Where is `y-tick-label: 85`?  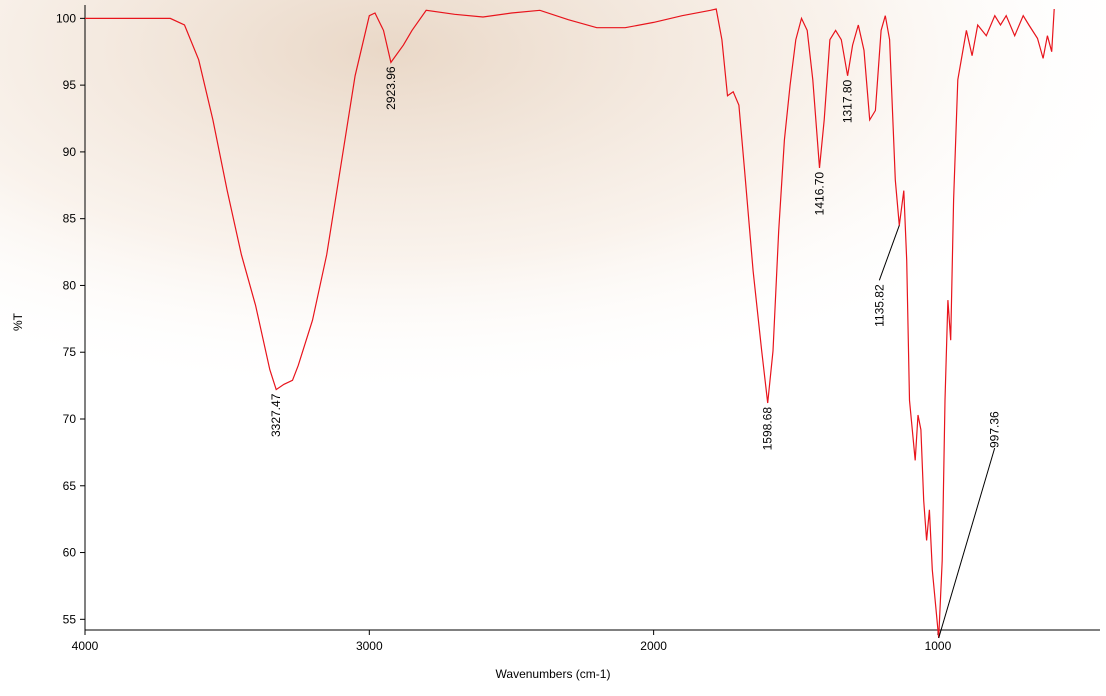
y-tick-label: 85 is located at coordinates (70, 219).